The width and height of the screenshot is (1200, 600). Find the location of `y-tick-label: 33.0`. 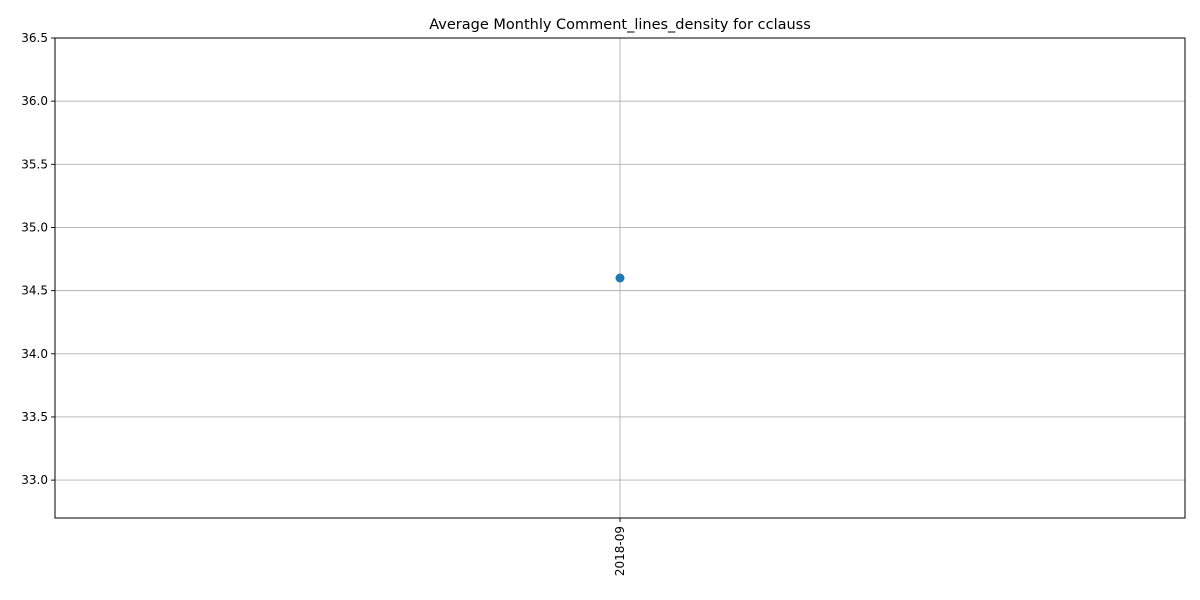

y-tick-label: 33.0 is located at coordinates (34, 480).